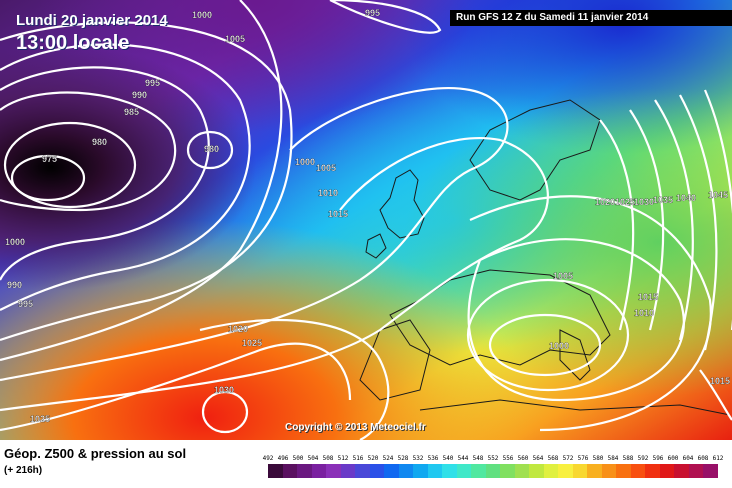 This screenshot has width=732, height=488. I want to click on isobar-1000-med, so click(545, 345).